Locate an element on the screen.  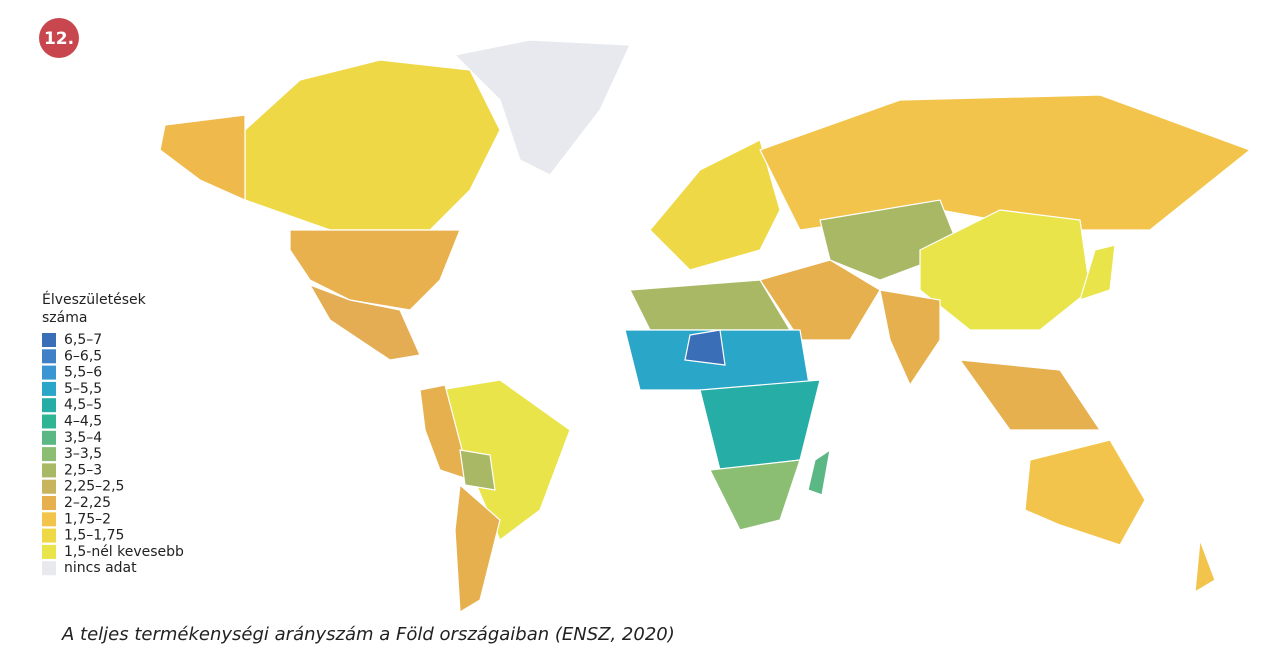
central-africa is located at coordinates (760, 425).